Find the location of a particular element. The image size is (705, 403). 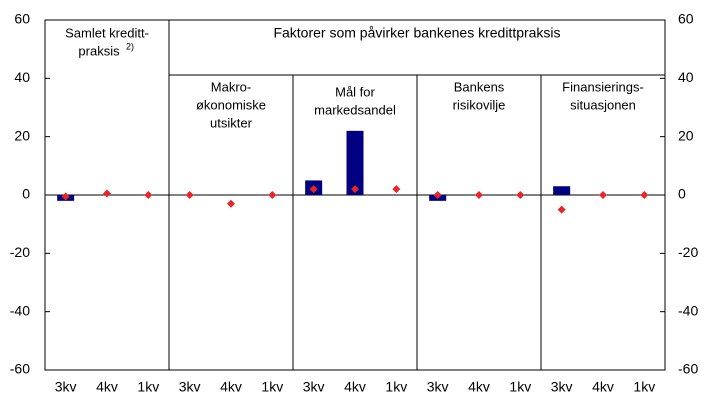

y-tick-label: -60 is located at coordinates (20, 369).